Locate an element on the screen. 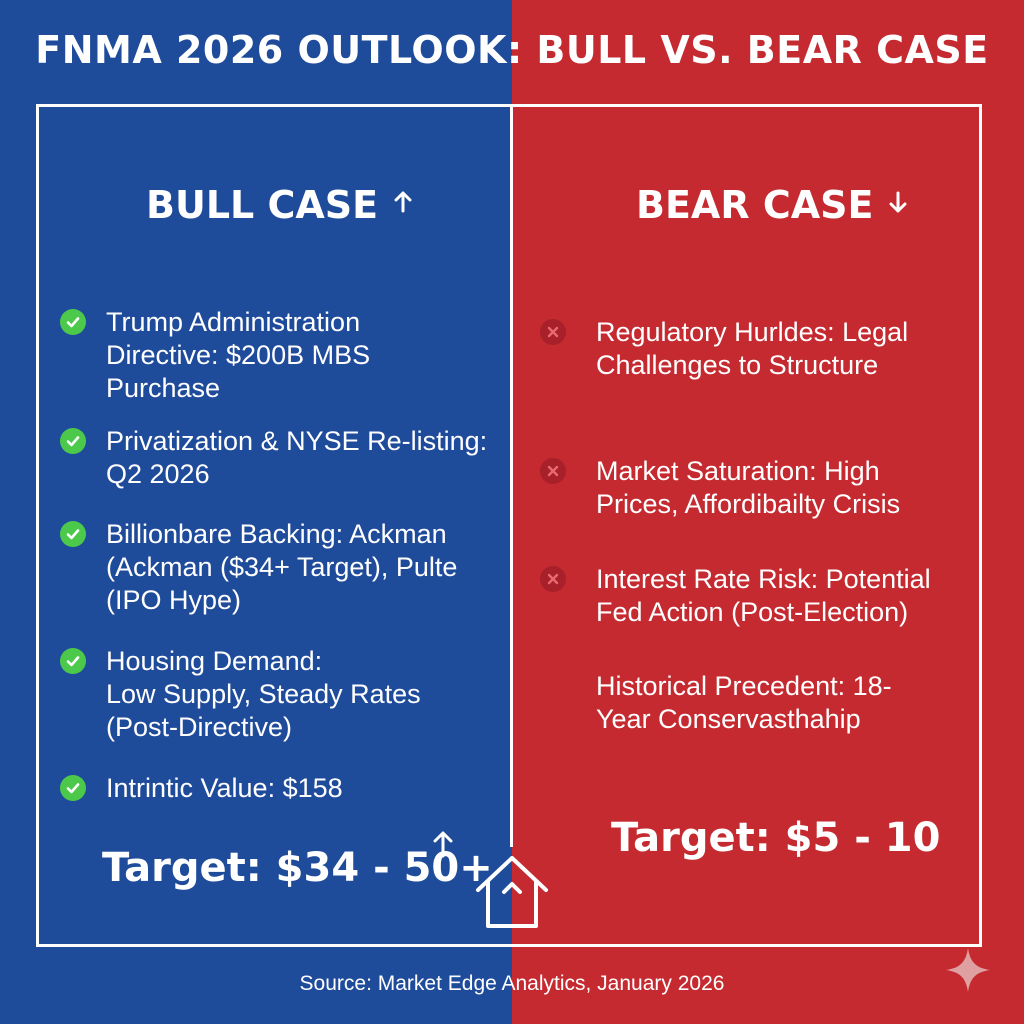  bull-heading-label: BULL CASE is located at coordinates (262, 205).